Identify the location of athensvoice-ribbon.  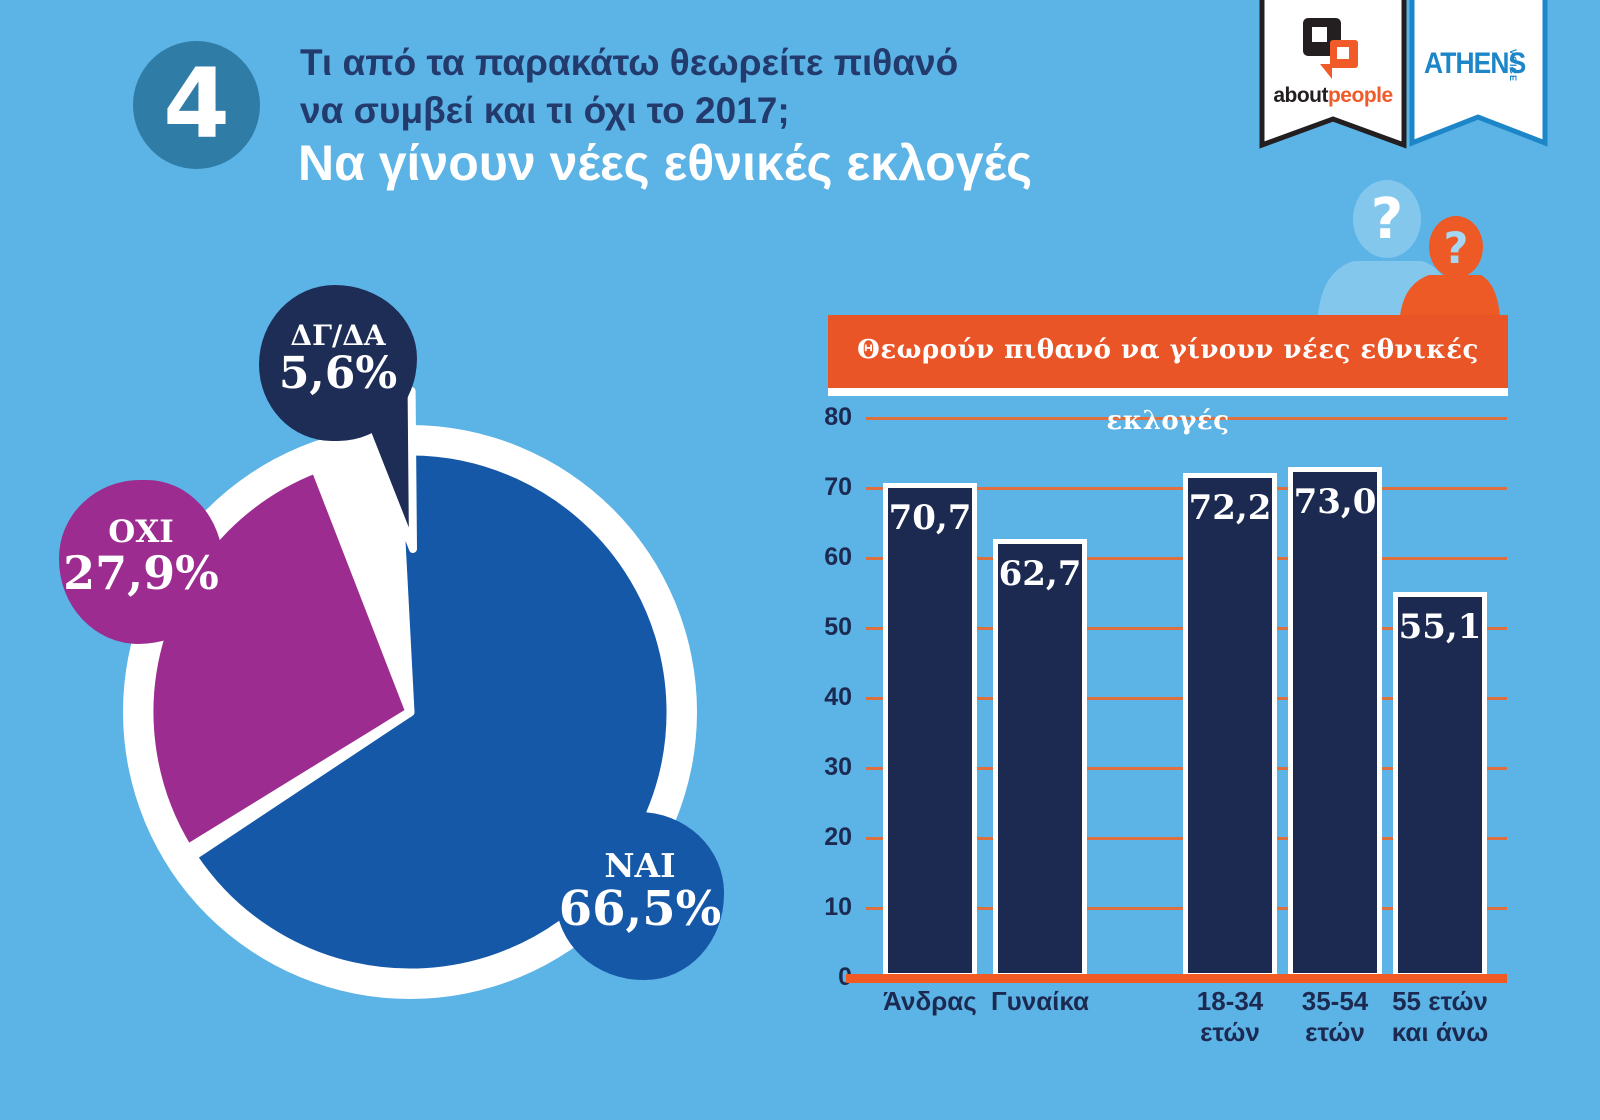
(1478, 73).